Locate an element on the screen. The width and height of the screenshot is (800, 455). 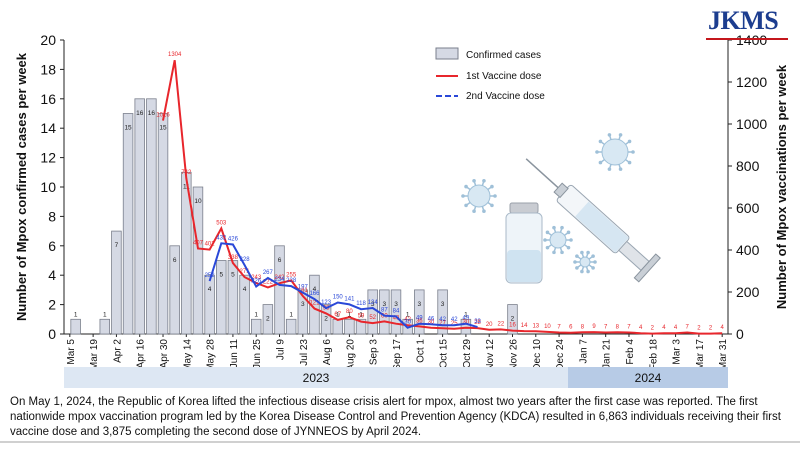
dose2-label: 46 is located at coordinates (431, 319).